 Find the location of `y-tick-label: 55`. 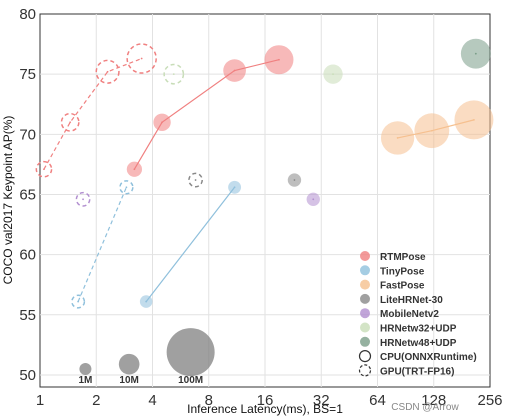

y-tick-label: 55 is located at coordinates (27, 315).